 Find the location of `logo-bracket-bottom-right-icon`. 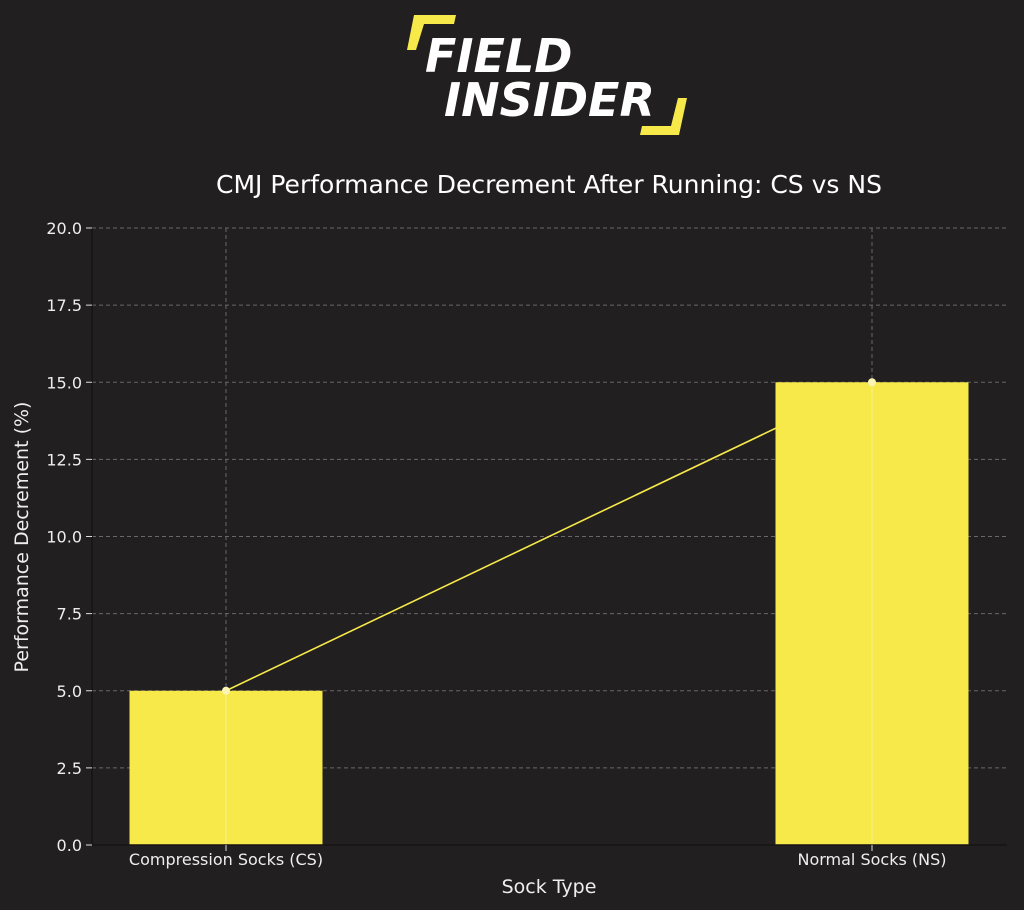

logo-bracket-bottom-right-icon is located at coordinates (663, 116).